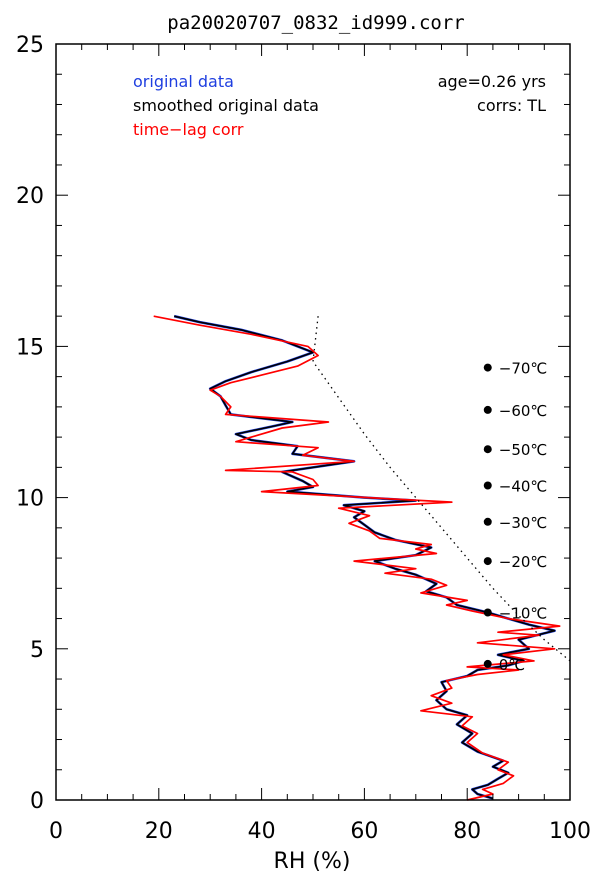  I want to click on x-tick-label: 80, so click(467, 831).